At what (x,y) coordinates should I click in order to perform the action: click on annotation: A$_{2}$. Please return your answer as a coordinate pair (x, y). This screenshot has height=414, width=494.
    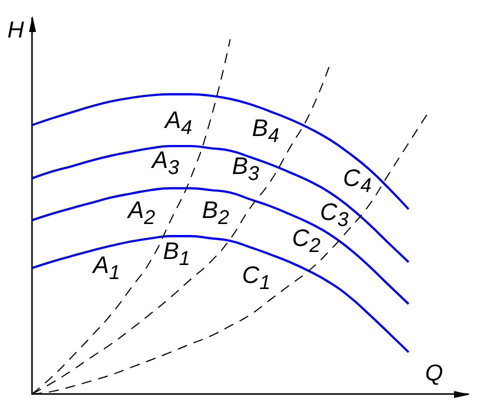
    Looking at the image, I should click on (142, 213).